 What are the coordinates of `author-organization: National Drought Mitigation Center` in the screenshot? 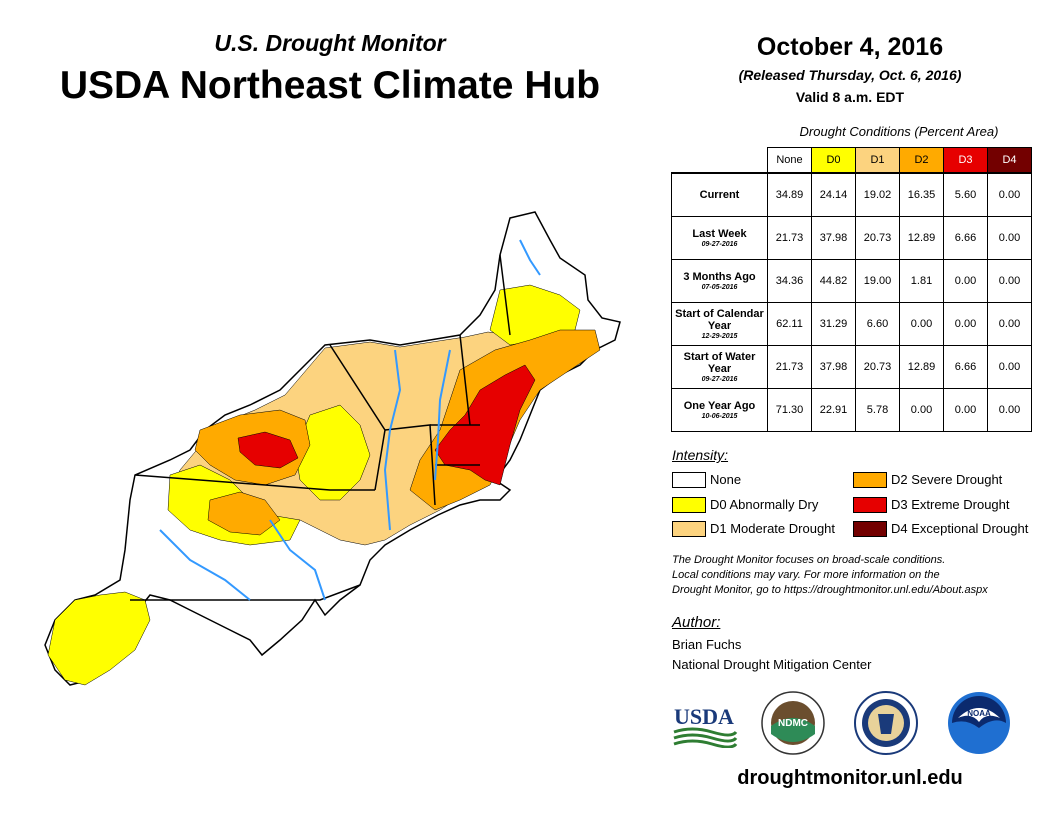 It's located at (772, 664).